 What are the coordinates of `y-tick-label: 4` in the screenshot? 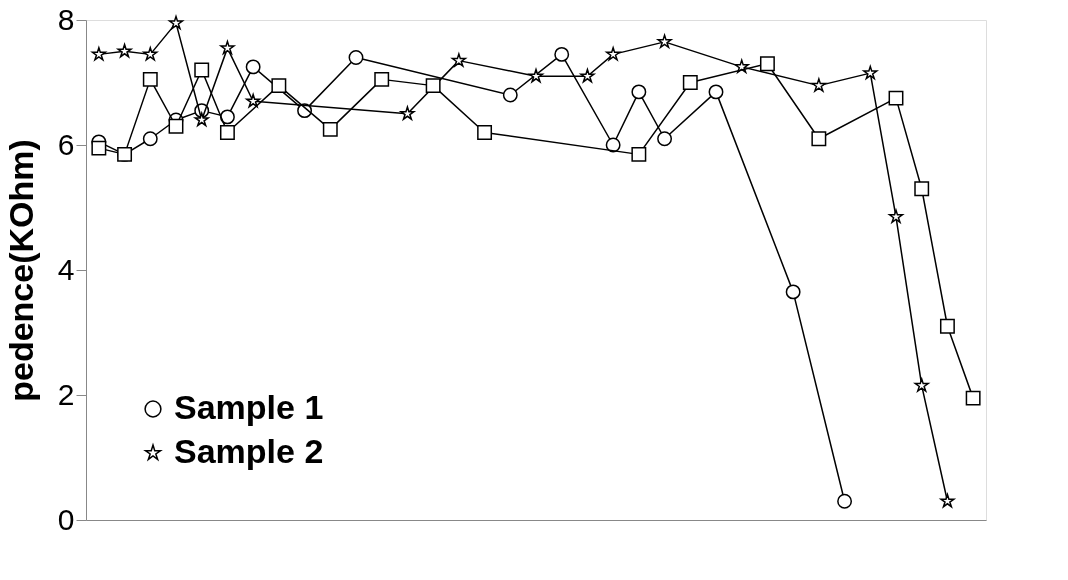 It's located at (66, 269).